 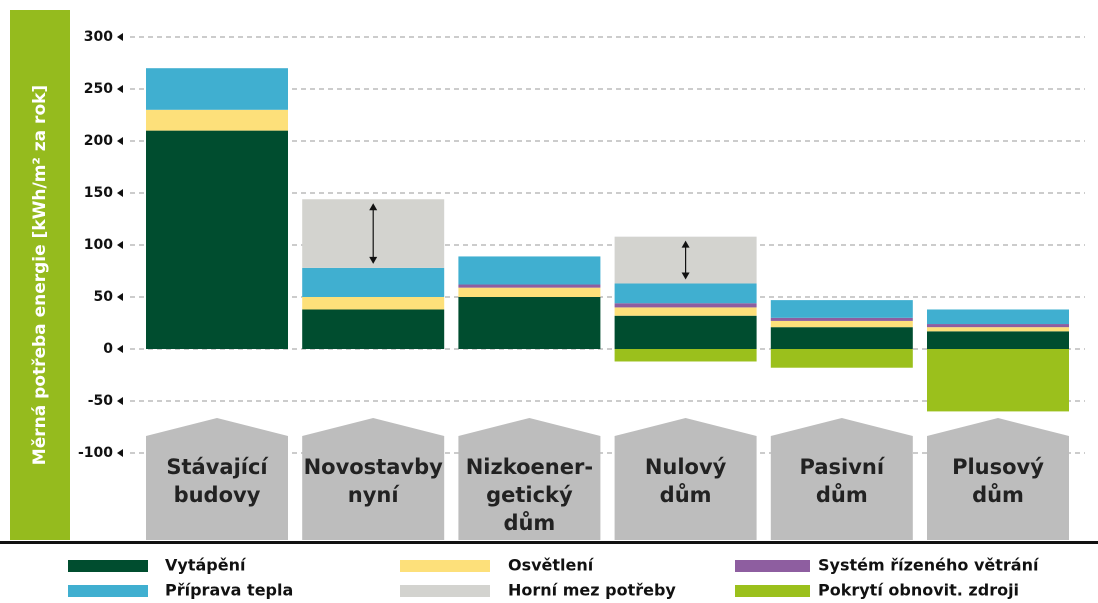 I want to click on legend-label: Vytápění, so click(x=206, y=565).